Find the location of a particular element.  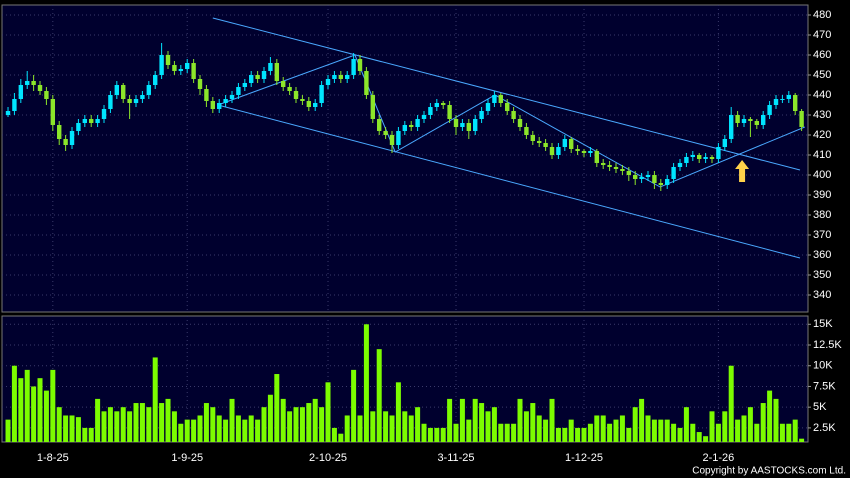

y-tick-label: 380 is located at coordinates (822, 215).